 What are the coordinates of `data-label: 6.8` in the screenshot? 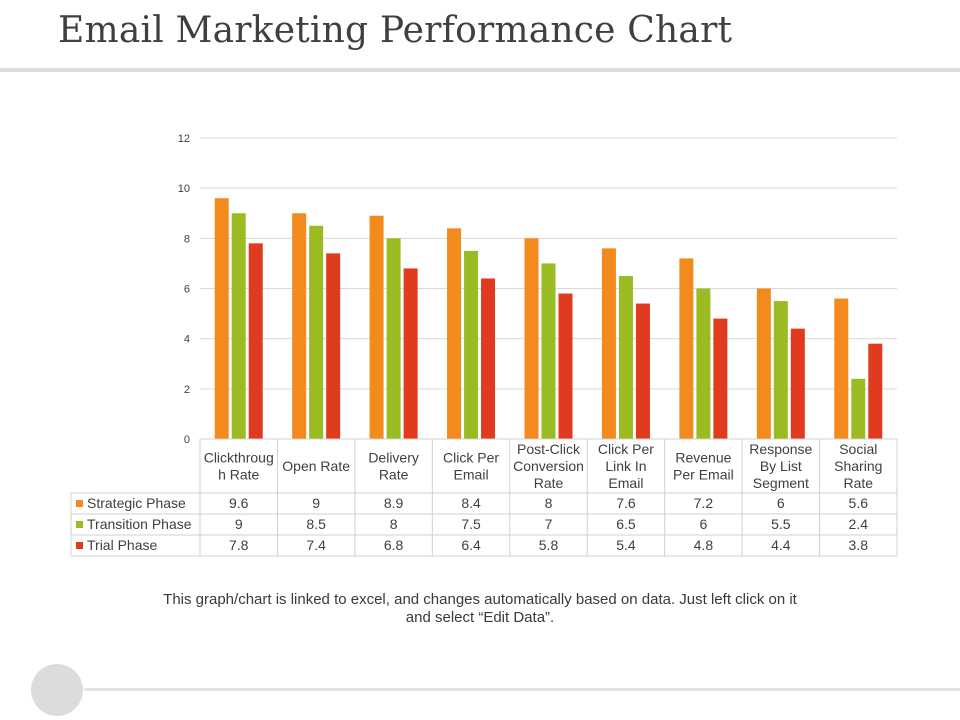 It's located at (394, 545).